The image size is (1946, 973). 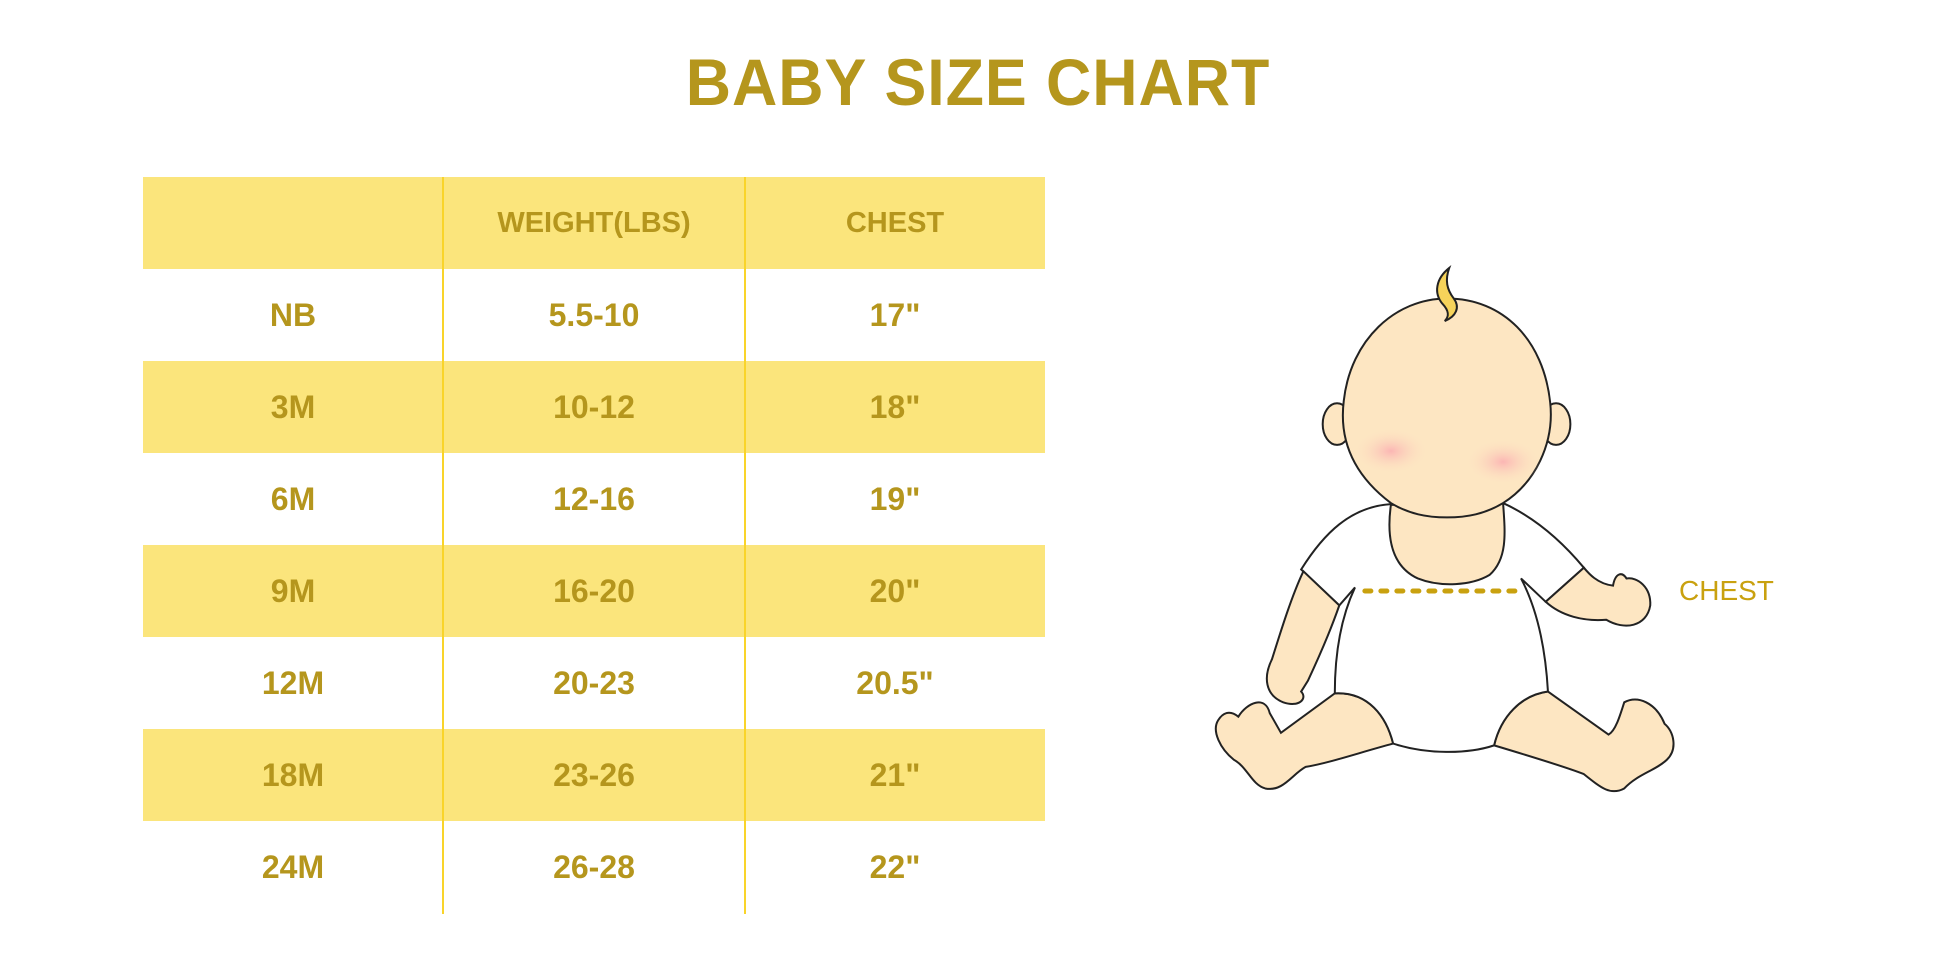 What do you see at coordinates (1583, 742) in the screenshot?
I see `right-foot` at bounding box center [1583, 742].